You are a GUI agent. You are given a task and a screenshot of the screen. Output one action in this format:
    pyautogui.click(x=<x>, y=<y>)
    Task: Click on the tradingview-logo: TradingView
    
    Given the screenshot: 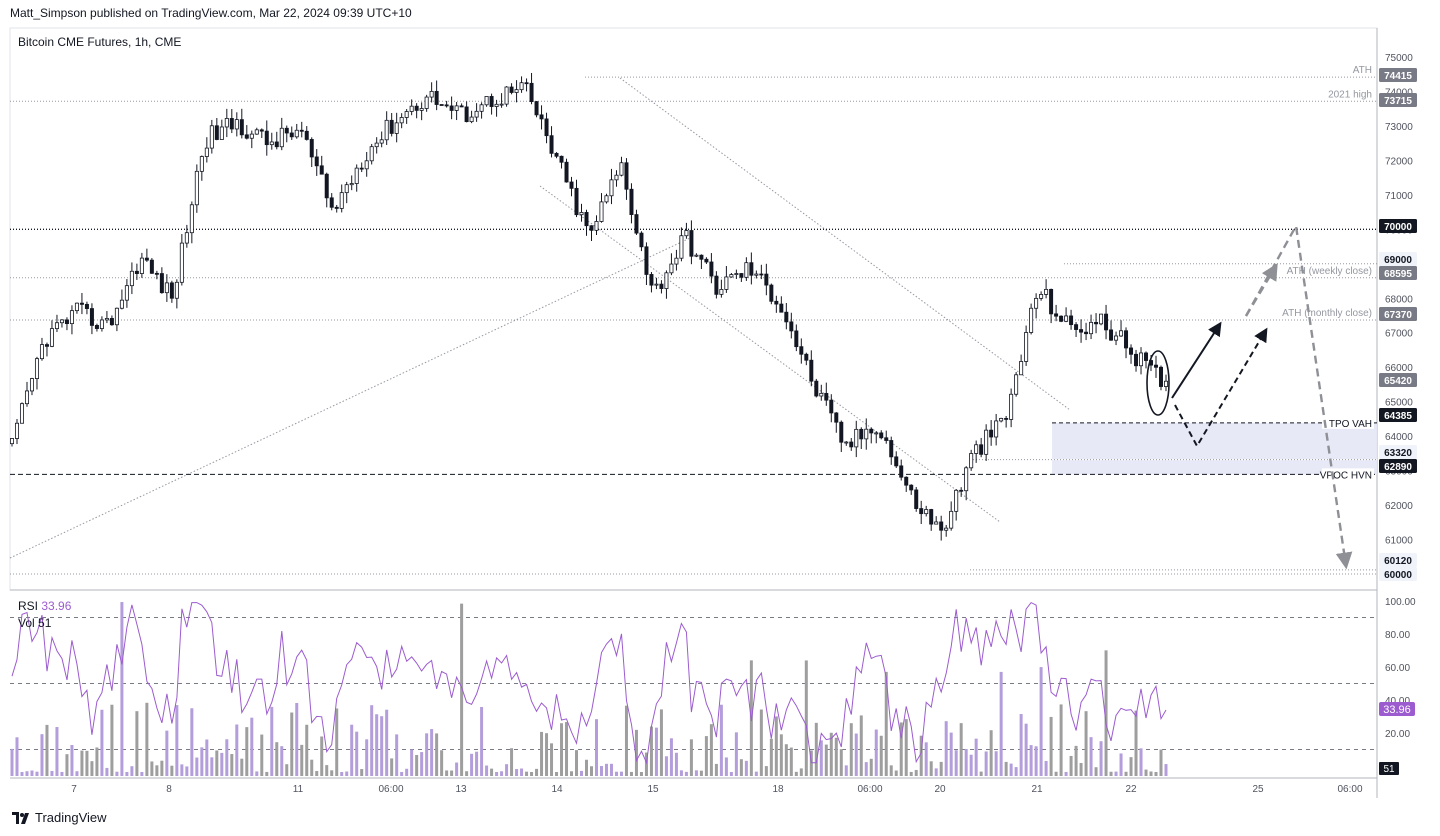 What is the action you would take?
    pyautogui.click(x=59, y=817)
    